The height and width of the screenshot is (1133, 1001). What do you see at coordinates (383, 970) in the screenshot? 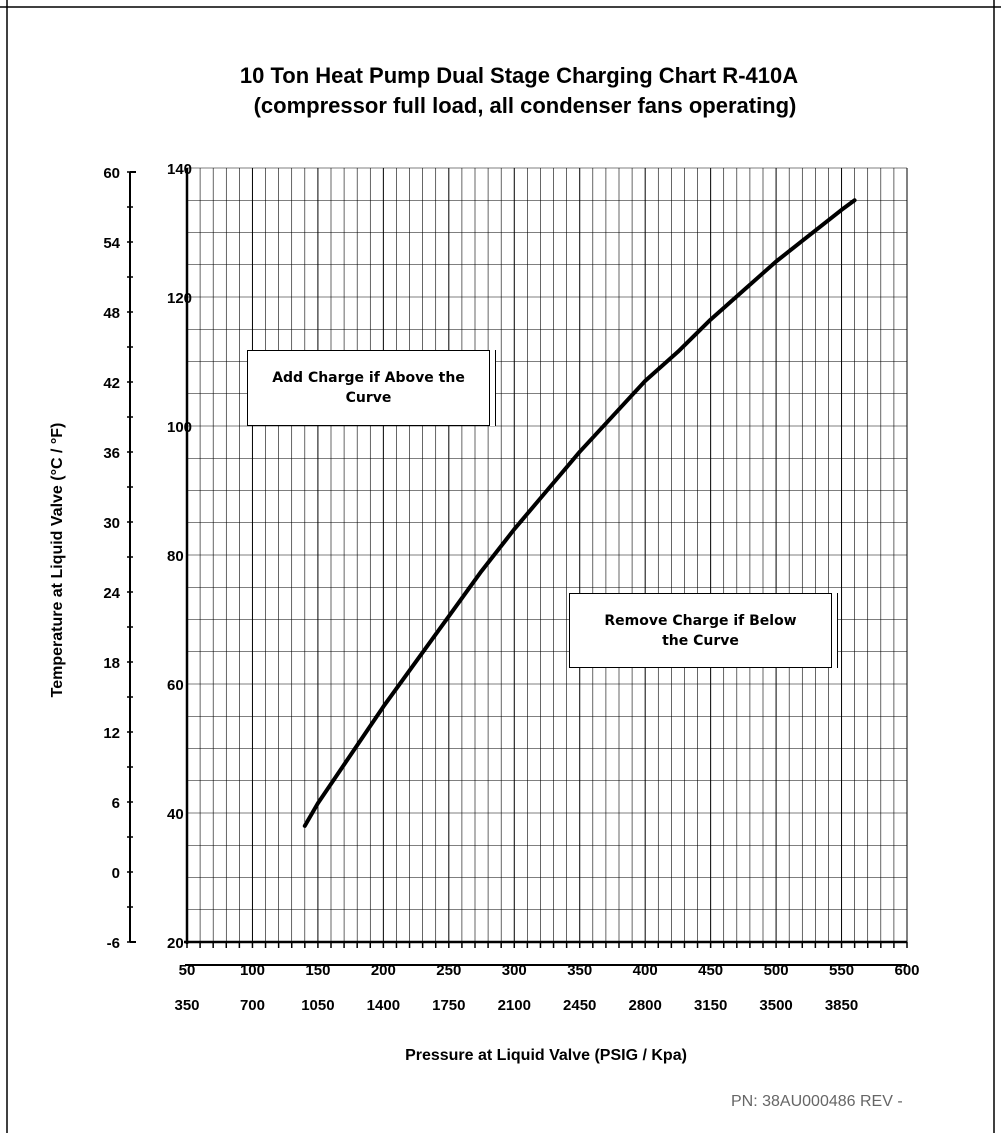
I see `x-tick-label-psig: 200` at bounding box center [383, 970].